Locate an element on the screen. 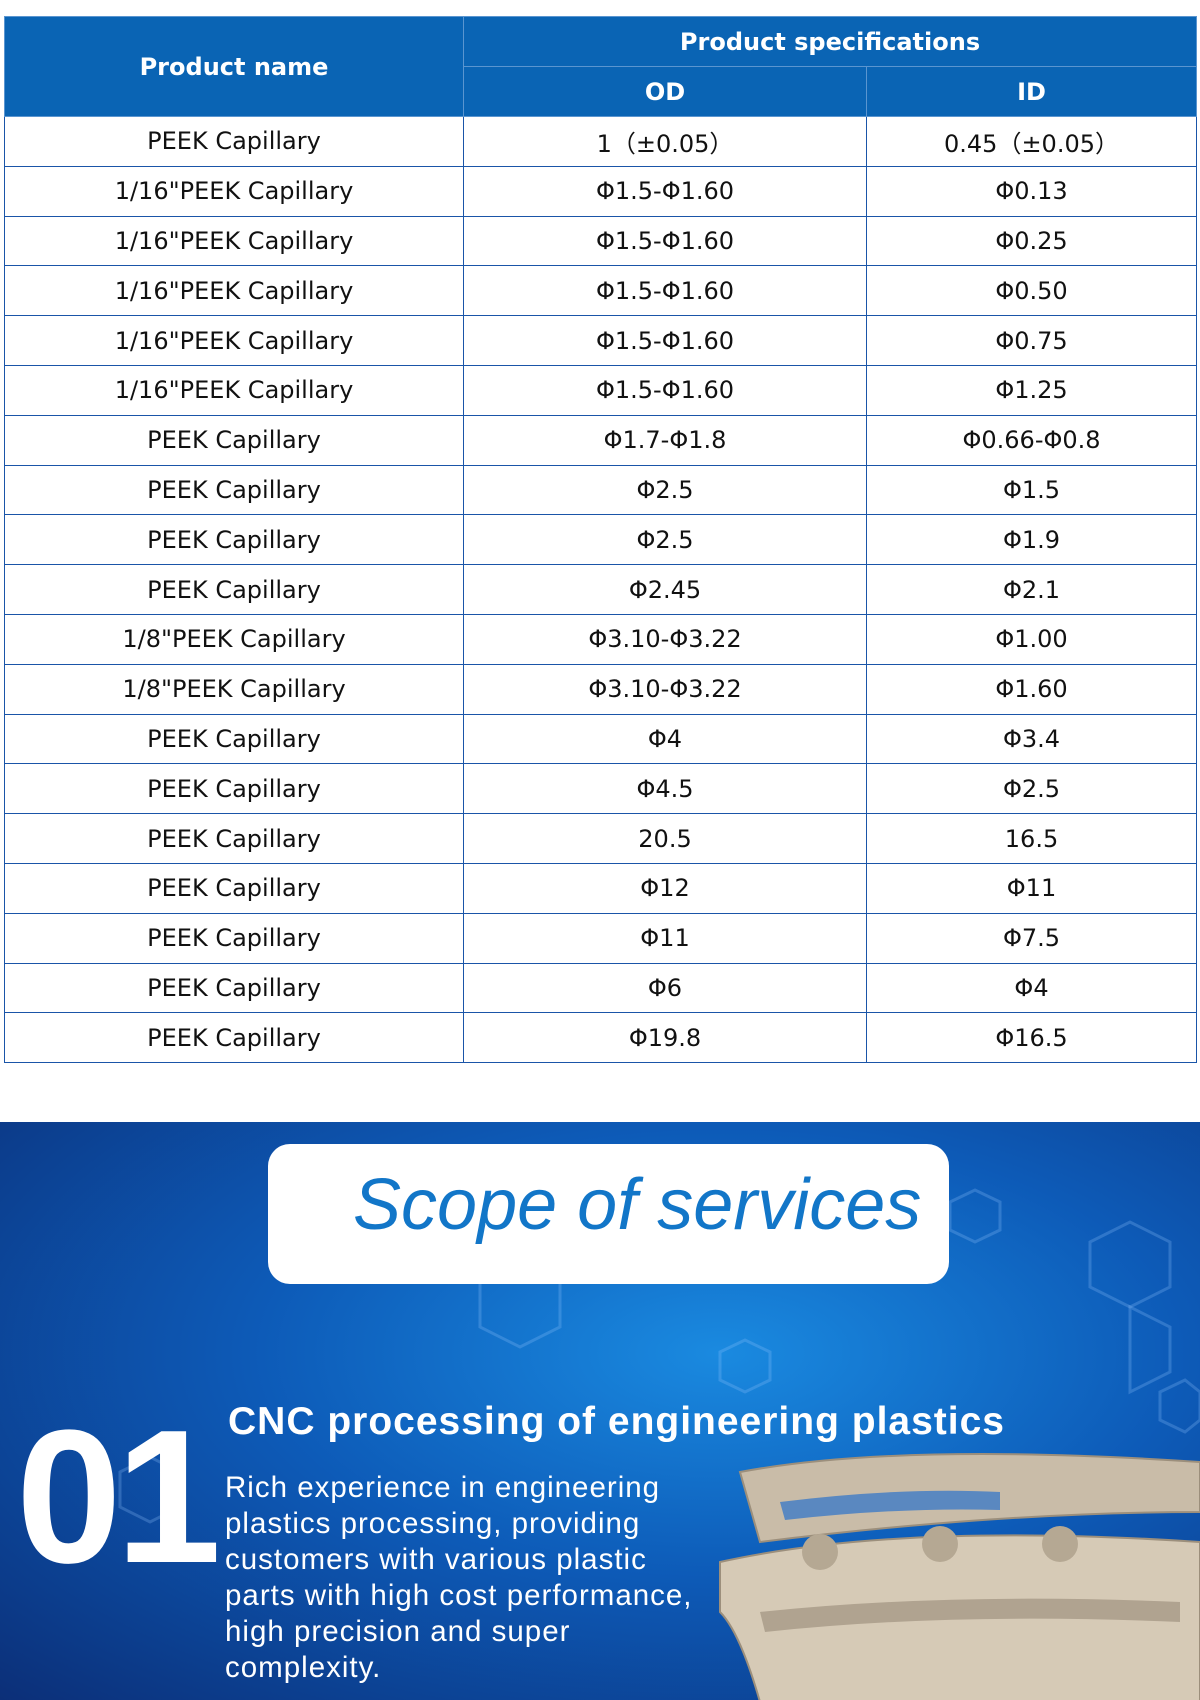 Image resolution: width=1200 pixels, height=1700 pixels. table-row: PEEK Capillary 20.5 16.5 is located at coordinates (601, 838).